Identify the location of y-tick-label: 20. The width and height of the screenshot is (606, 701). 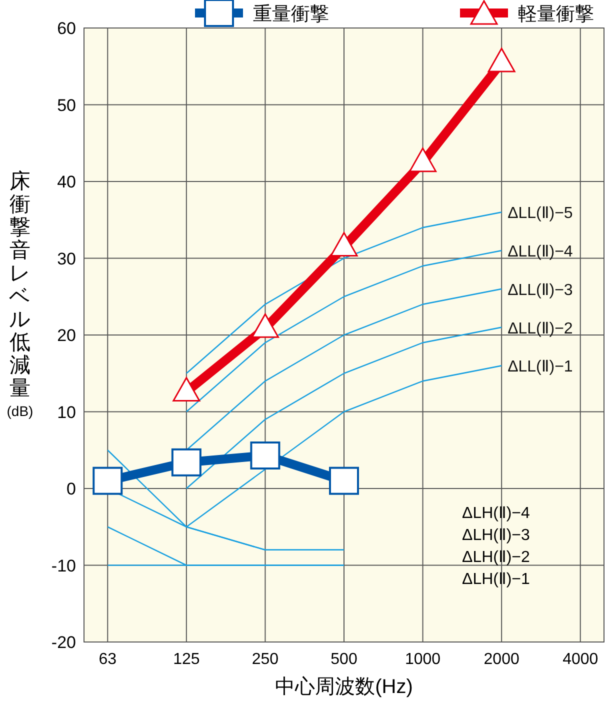
(66, 335).